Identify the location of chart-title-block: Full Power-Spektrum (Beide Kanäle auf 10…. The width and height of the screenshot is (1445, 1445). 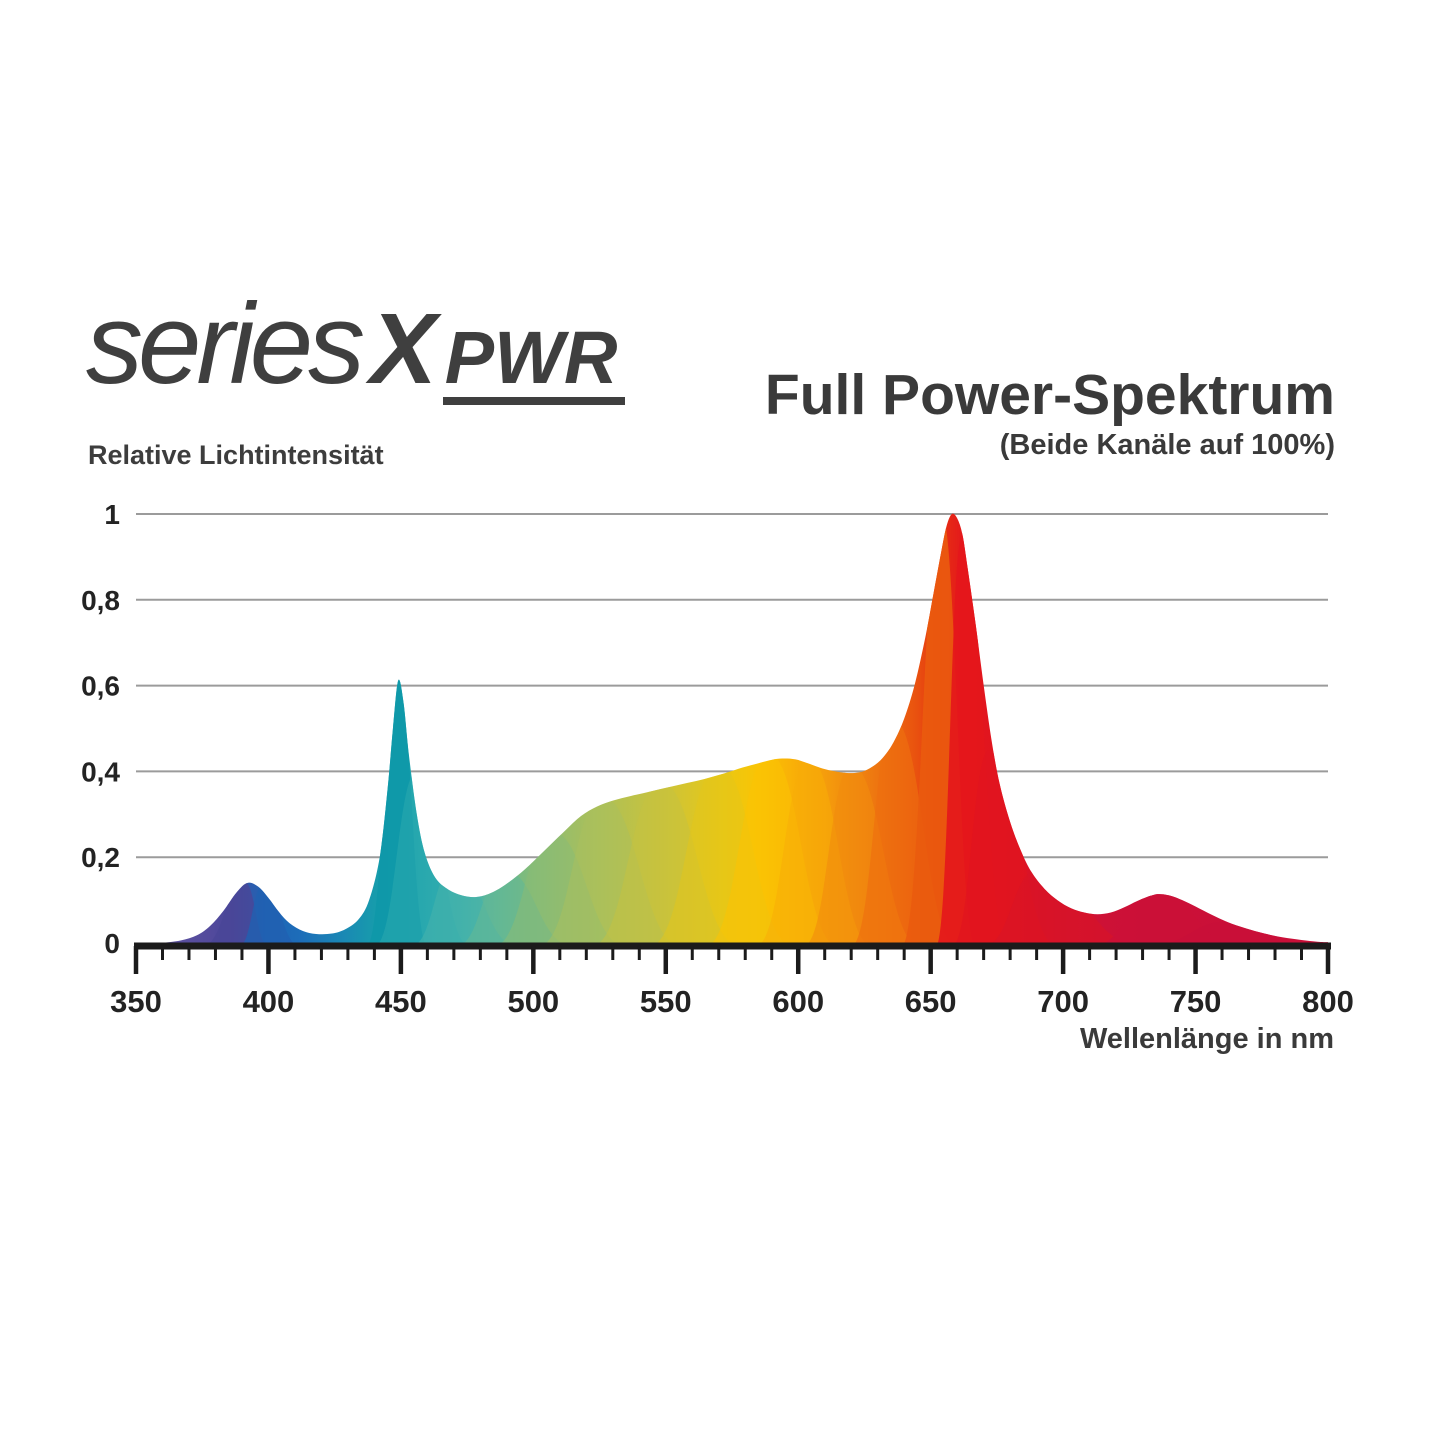
(1049, 413).